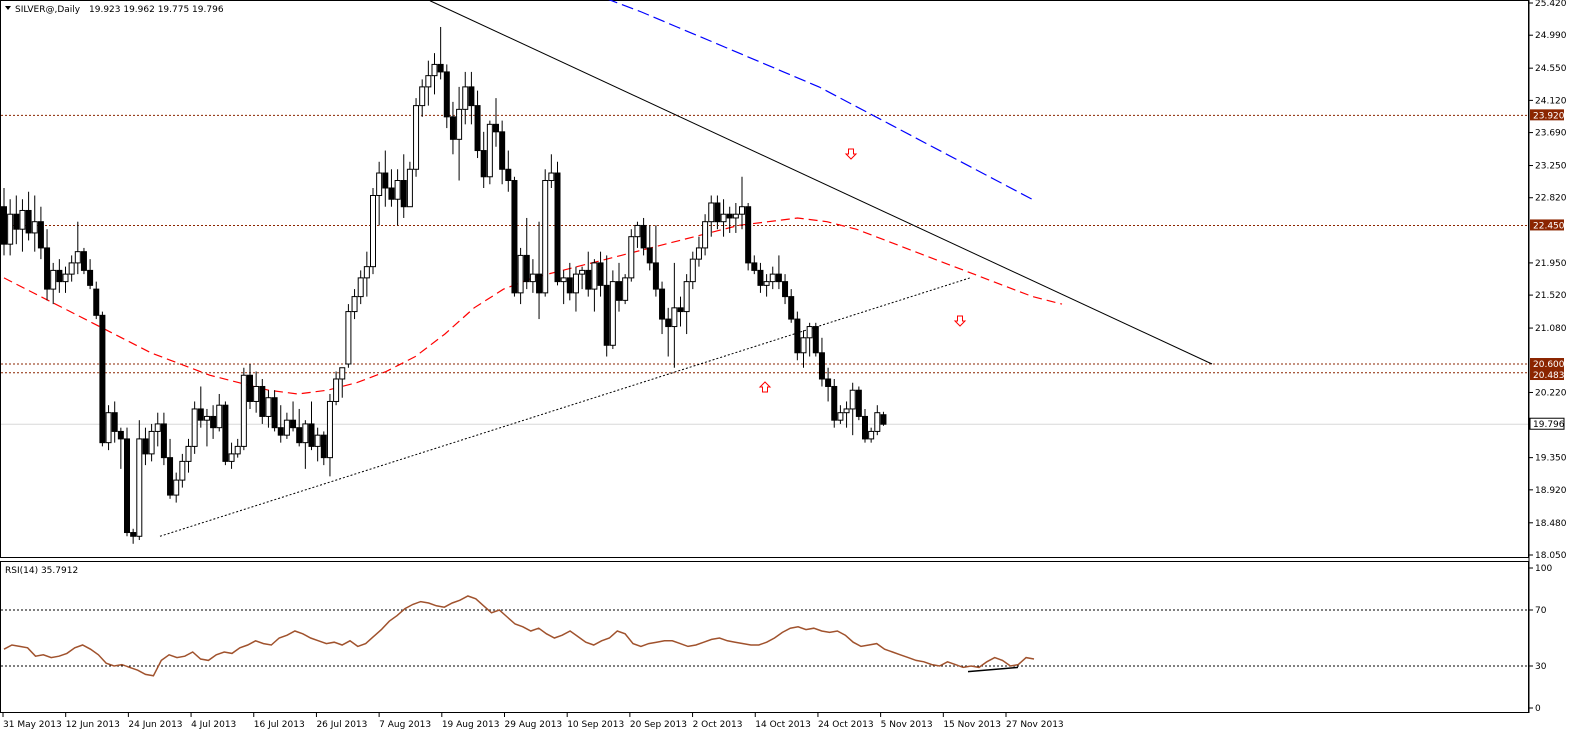 This screenshot has width=1596, height=750. I want to click on moving-average-line, so click(820, 100).